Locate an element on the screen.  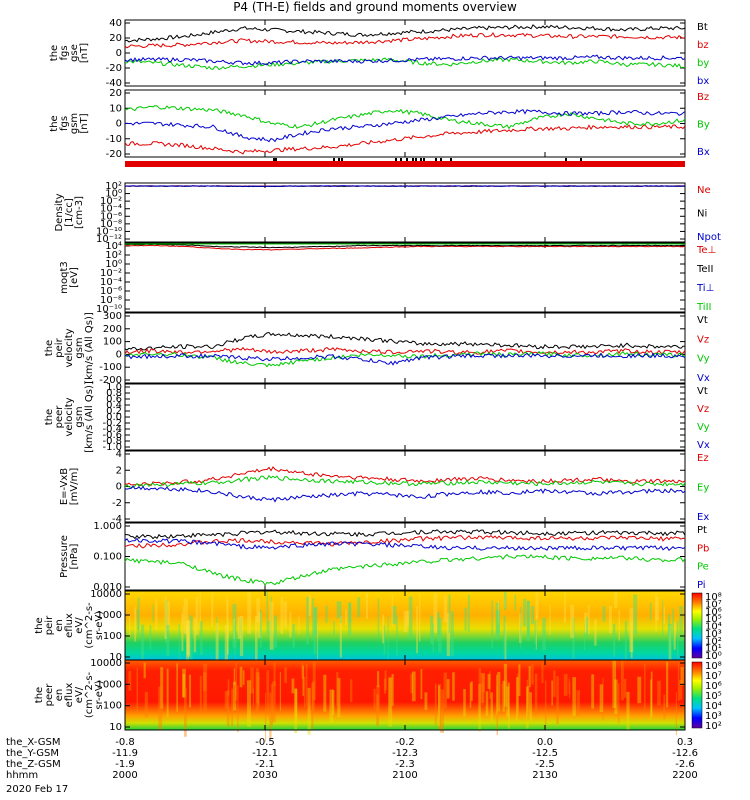
y-axis-label: en is located at coordinates (59, 625).